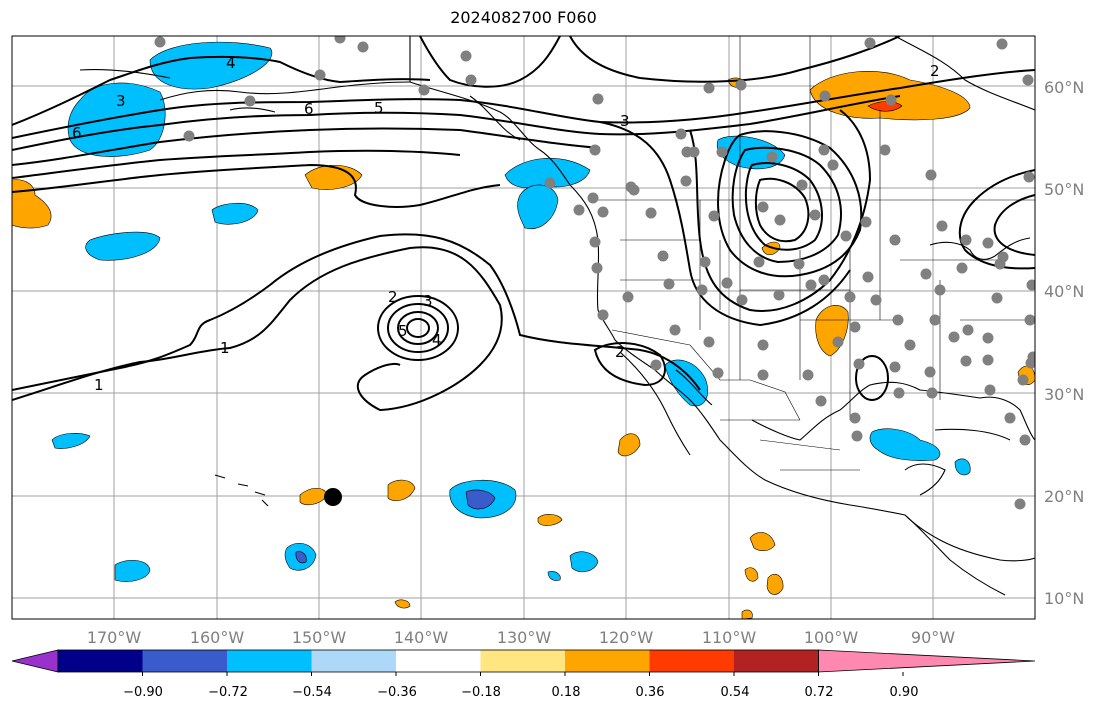  What do you see at coordinates (933, 637) in the screenshot?
I see `longitude-label: 90°W` at bounding box center [933, 637].